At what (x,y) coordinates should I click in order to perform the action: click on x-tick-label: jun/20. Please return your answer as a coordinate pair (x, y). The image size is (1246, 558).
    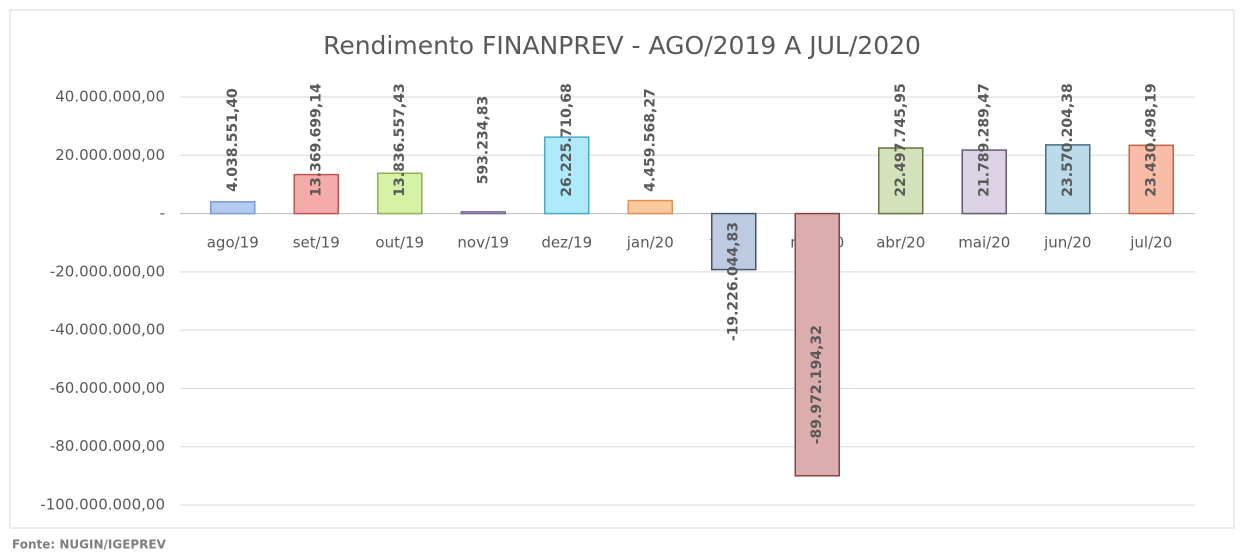
    Looking at the image, I should click on (1067, 243).